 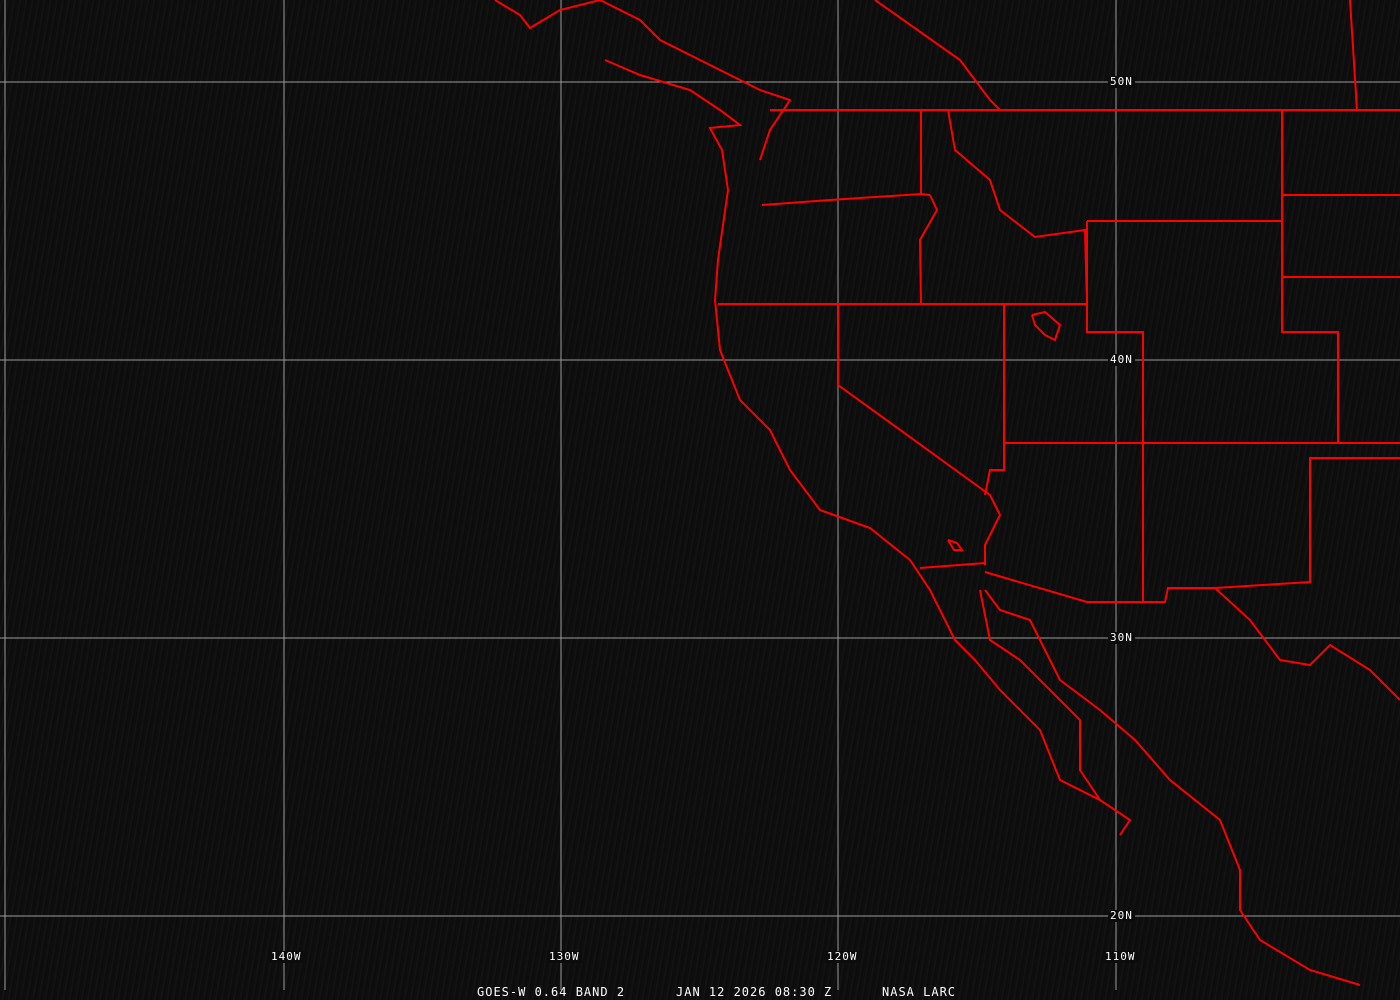 What do you see at coordinates (1121, 81) in the screenshot?
I see `lat-label-50n: 50N` at bounding box center [1121, 81].